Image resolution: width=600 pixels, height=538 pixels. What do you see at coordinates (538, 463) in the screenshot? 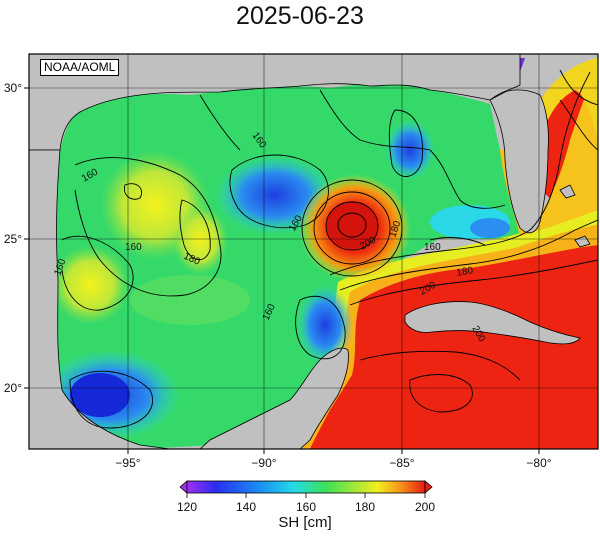
I see `lon-tick-label: −80°` at bounding box center [538, 463].